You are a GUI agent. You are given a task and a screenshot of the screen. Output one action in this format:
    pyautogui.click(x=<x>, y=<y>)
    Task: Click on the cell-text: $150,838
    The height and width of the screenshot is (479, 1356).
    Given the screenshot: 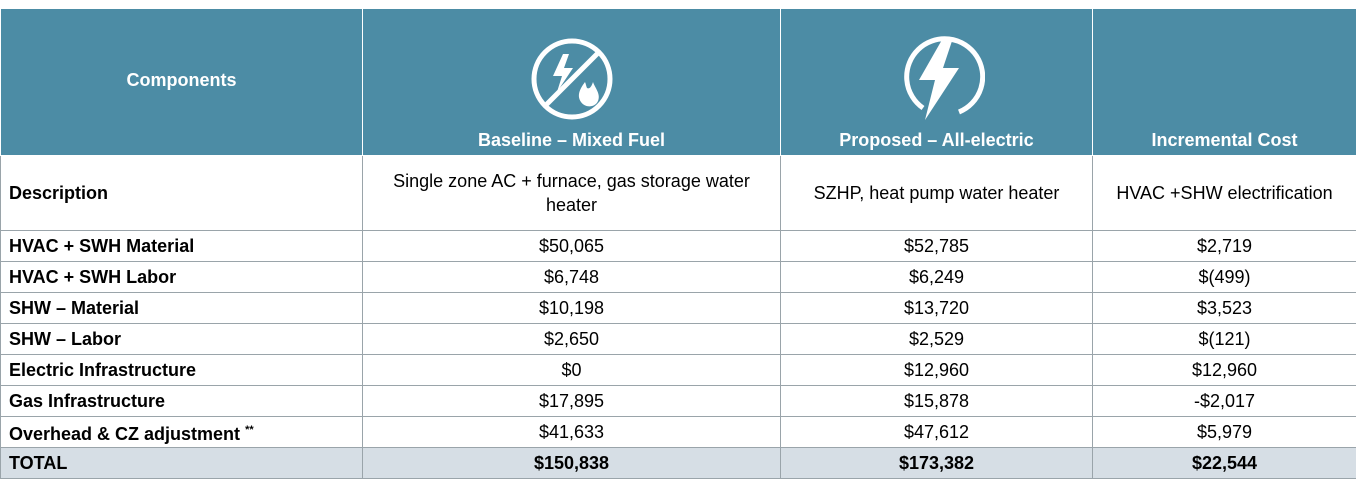 What is the action you would take?
    pyautogui.click(x=571, y=463)
    